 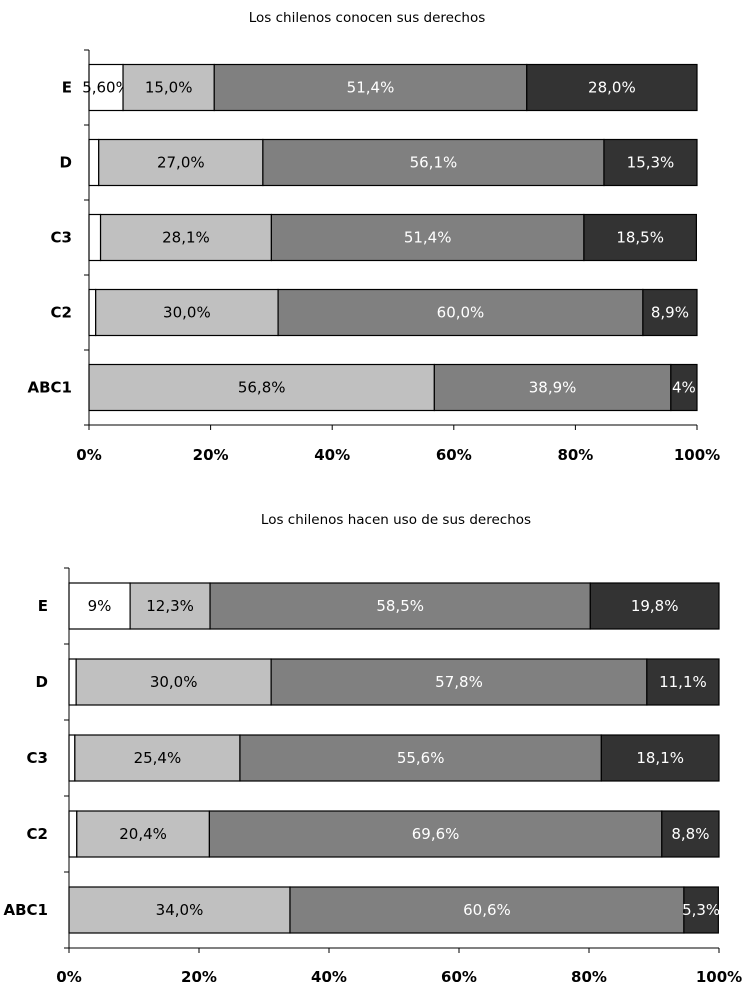 I want to click on data-label: 60,0%, so click(x=461, y=313).